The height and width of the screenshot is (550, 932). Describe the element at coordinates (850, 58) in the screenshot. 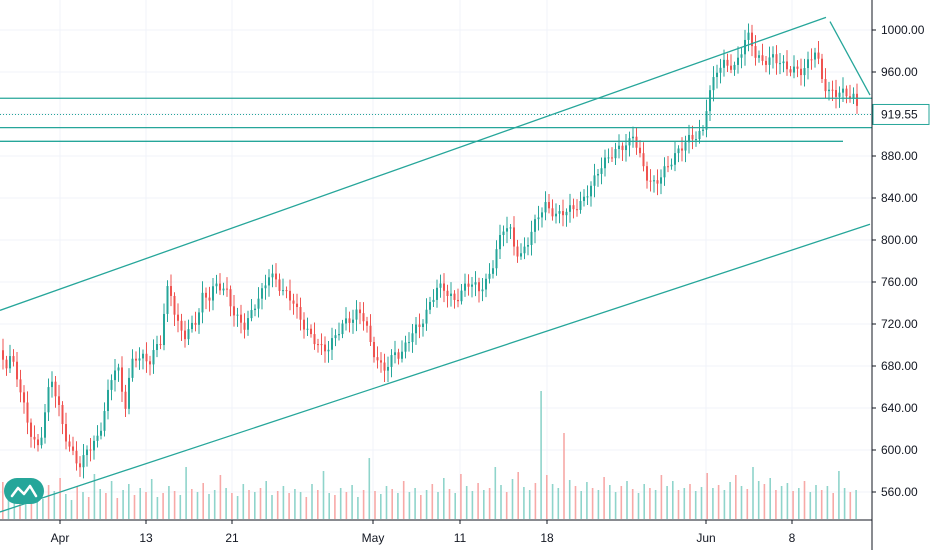

I see `trend-line` at that location.